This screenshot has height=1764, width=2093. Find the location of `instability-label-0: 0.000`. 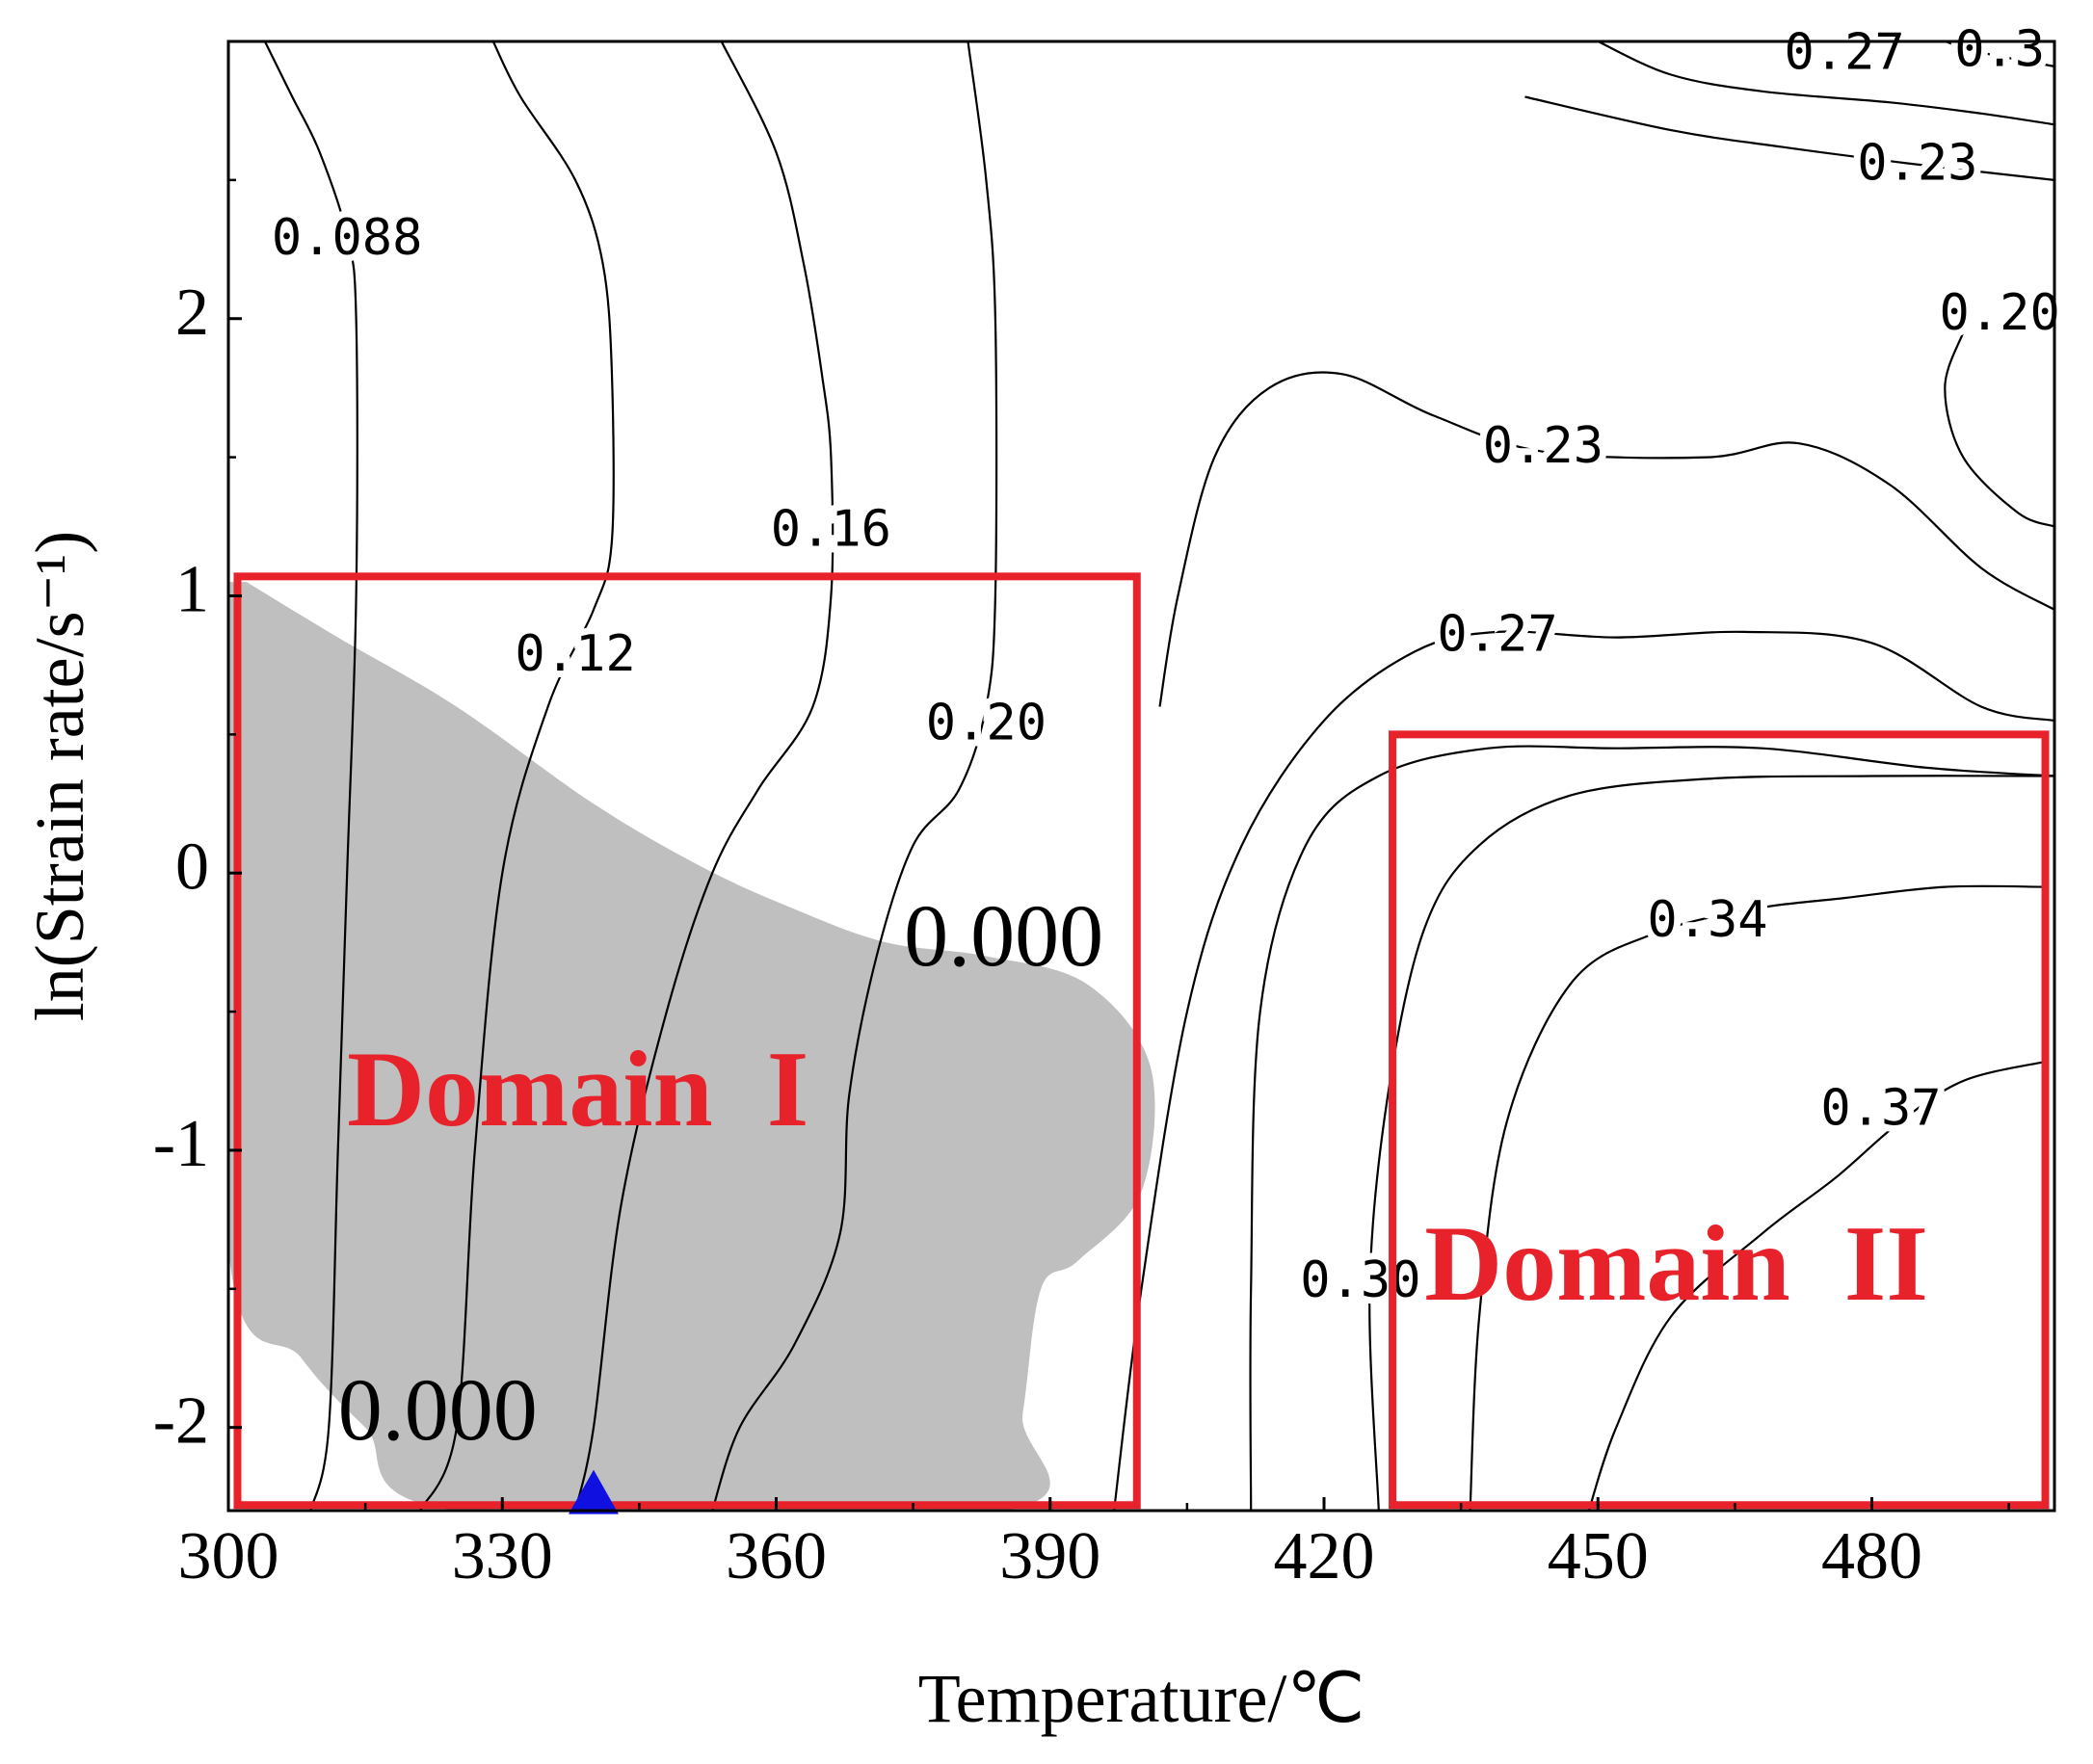

instability-label-0: 0.000 is located at coordinates (1004, 935).